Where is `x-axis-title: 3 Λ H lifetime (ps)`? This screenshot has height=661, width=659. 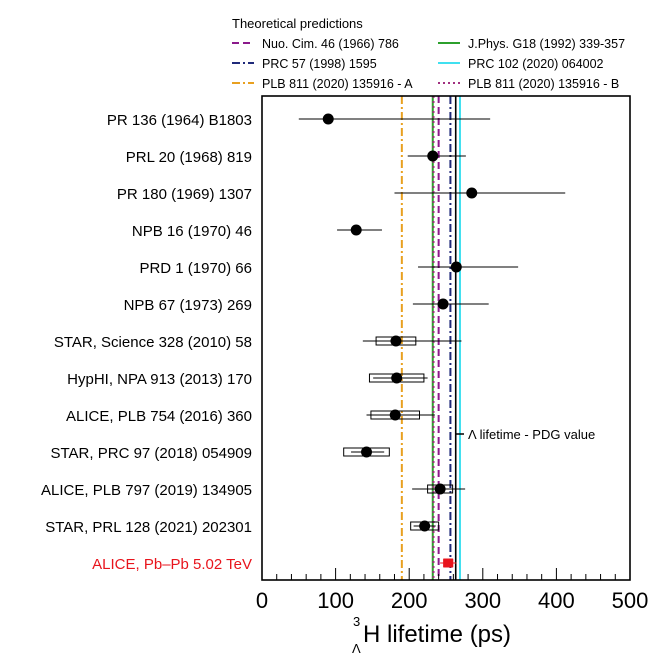
x-axis-title: 3 Λ H lifetime (ps) is located at coordinates (431, 635).